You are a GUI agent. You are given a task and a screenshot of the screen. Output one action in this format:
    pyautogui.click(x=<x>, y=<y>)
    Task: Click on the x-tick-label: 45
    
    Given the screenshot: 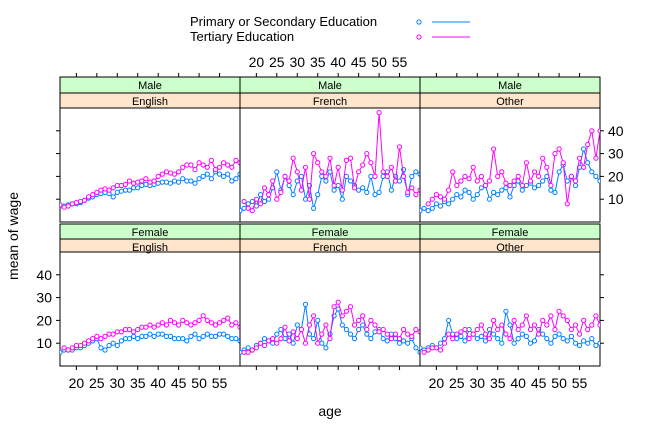 What is the action you would take?
    pyautogui.click(x=359, y=62)
    